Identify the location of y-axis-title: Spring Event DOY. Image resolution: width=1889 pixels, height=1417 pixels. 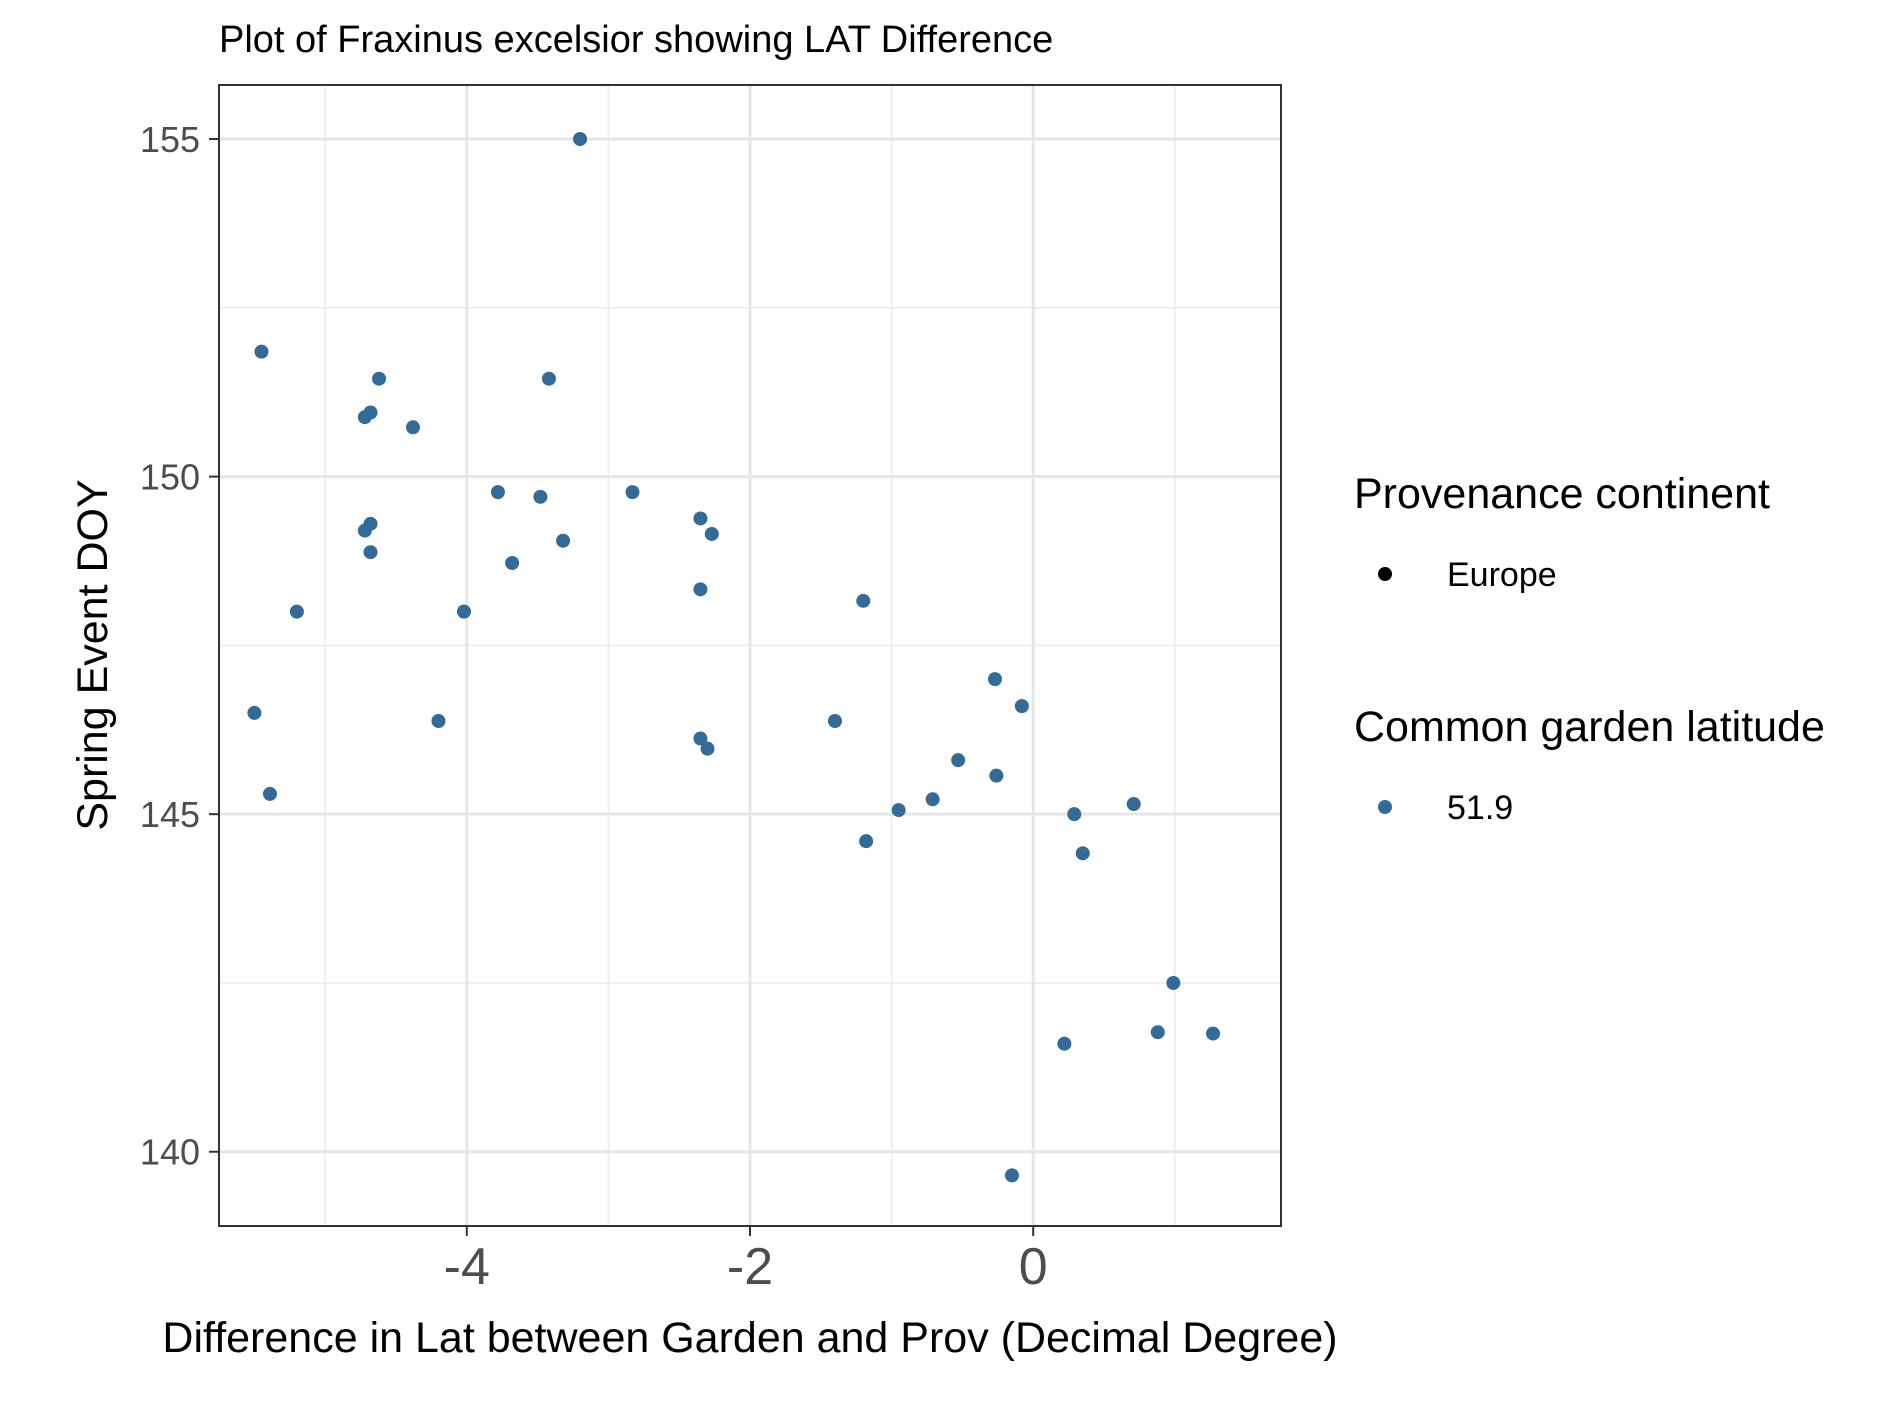
(93, 654).